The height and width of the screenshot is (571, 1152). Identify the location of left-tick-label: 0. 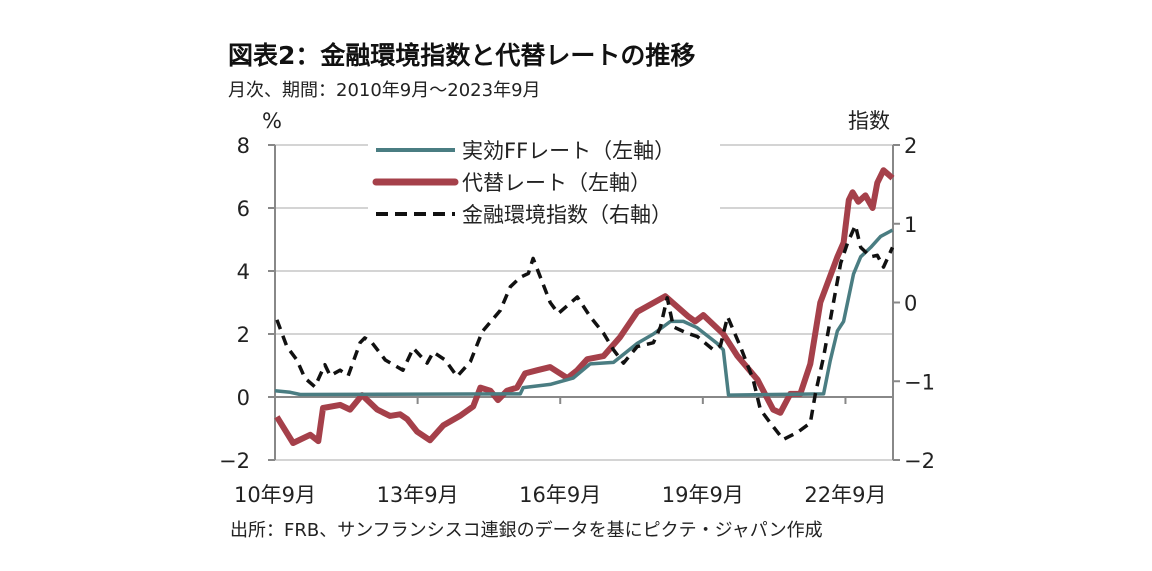
(243, 398).